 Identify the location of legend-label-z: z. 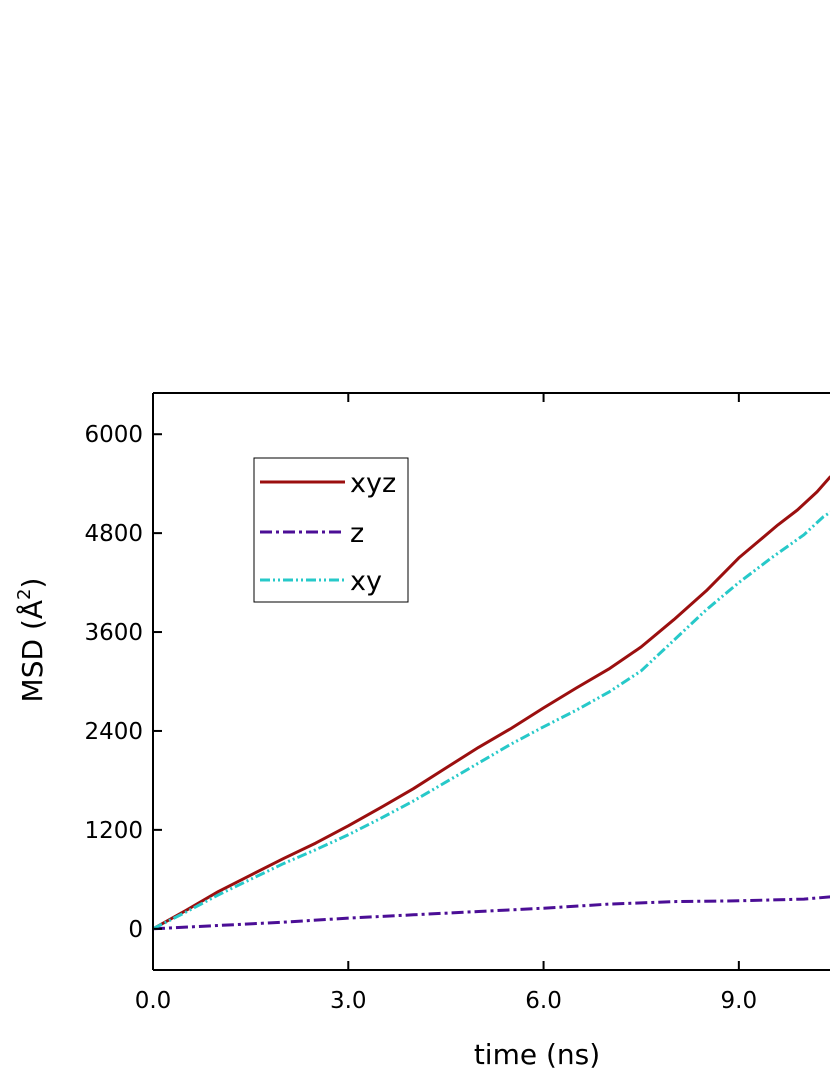
(357, 533).